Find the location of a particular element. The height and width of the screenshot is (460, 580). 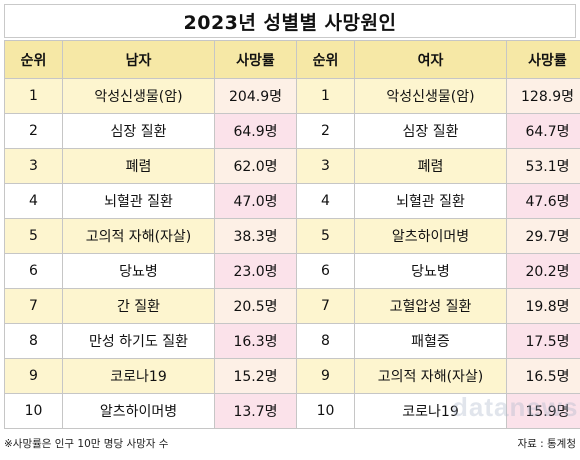

header-rate-female: 사망률 is located at coordinates (543, 59).